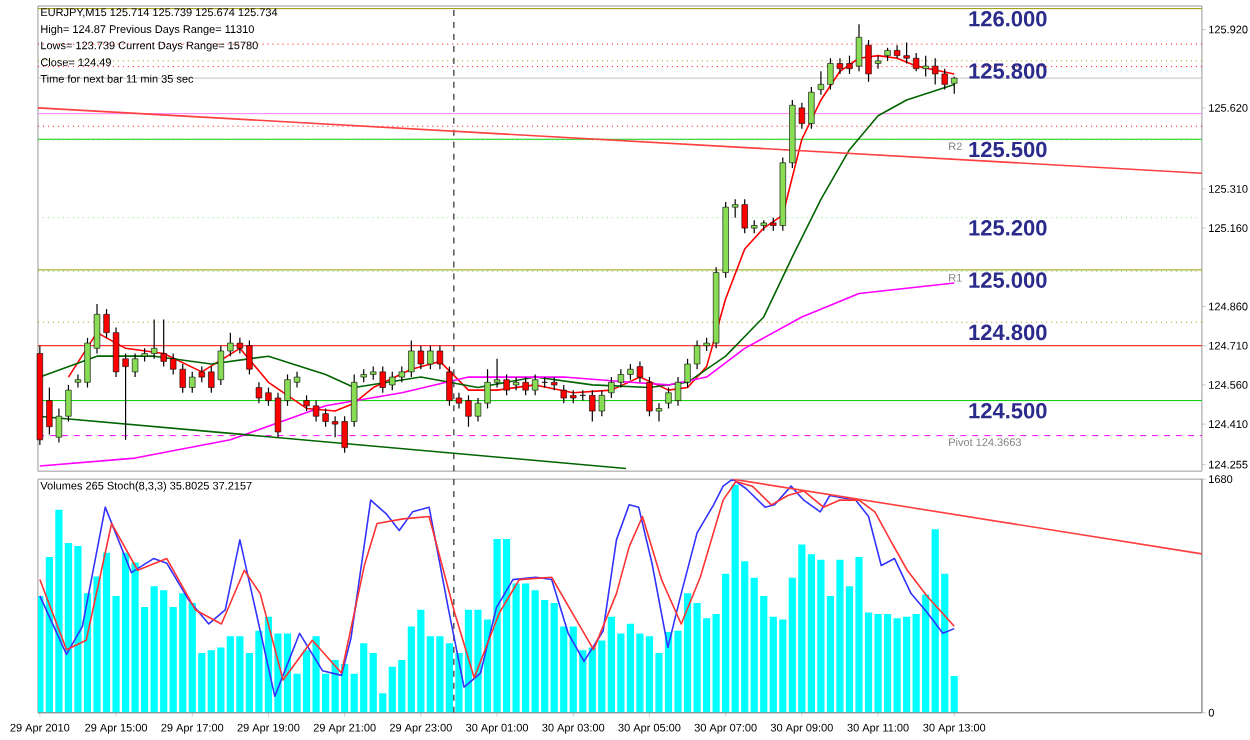 The width and height of the screenshot is (1250, 740). I want to click on annotation: 126.000, so click(1008, 18).